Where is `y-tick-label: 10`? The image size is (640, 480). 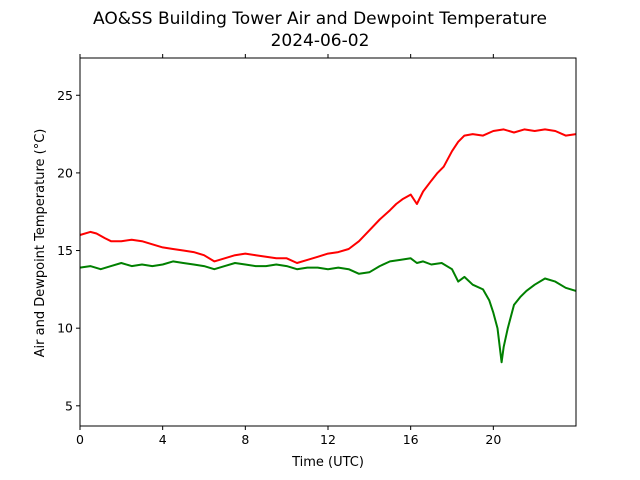
y-tick-label: 10 is located at coordinates (65, 328).